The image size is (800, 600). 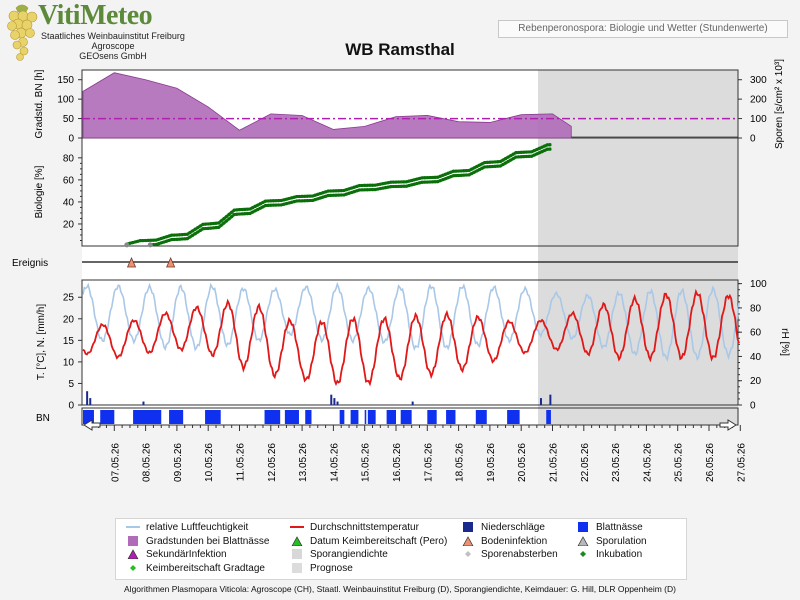 I want to click on logo-title: VitiMeteo, so click(x=95, y=15).